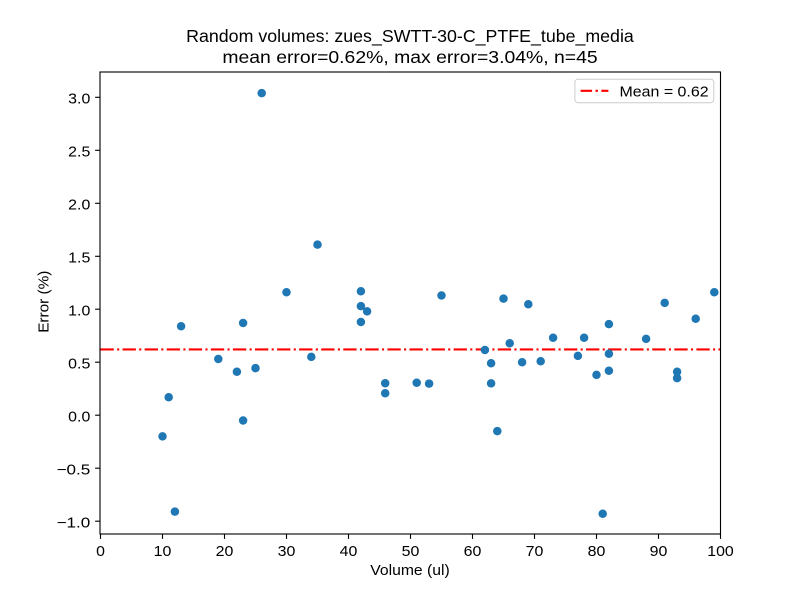 The width and height of the screenshot is (800, 600). What do you see at coordinates (163, 552) in the screenshot?
I see `svg-text: 10` at bounding box center [163, 552].